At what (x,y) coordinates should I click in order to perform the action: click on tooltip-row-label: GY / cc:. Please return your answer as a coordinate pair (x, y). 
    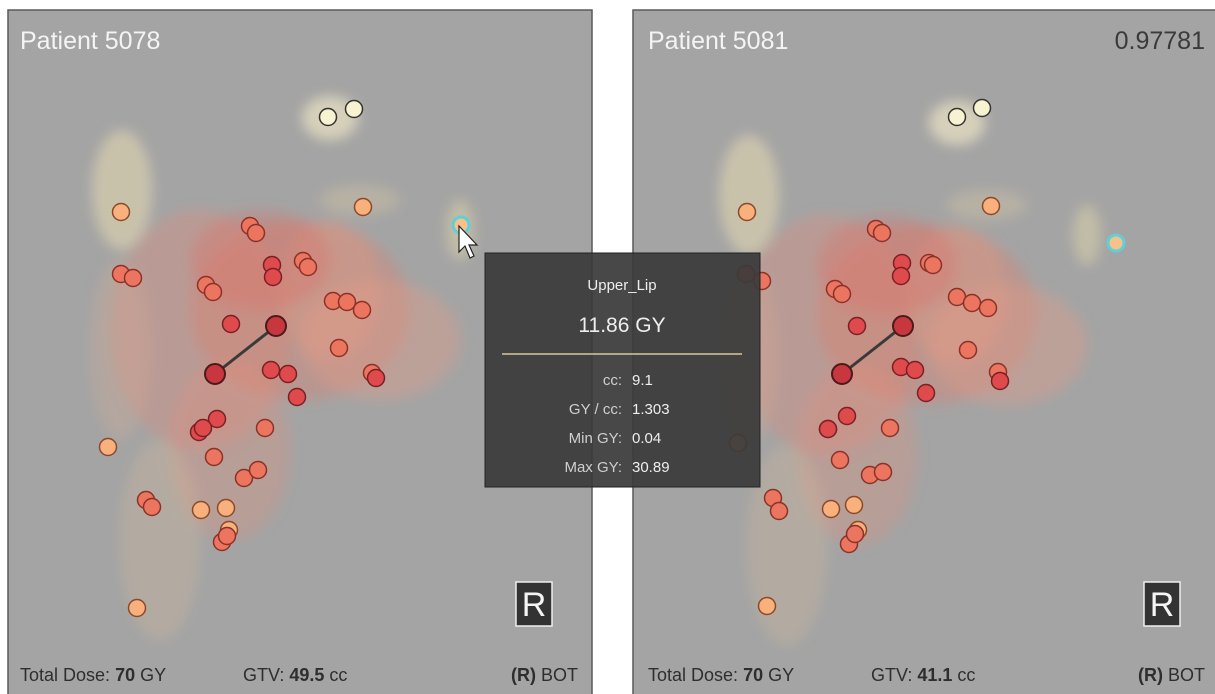
    Looking at the image, I should click on (595, 409).